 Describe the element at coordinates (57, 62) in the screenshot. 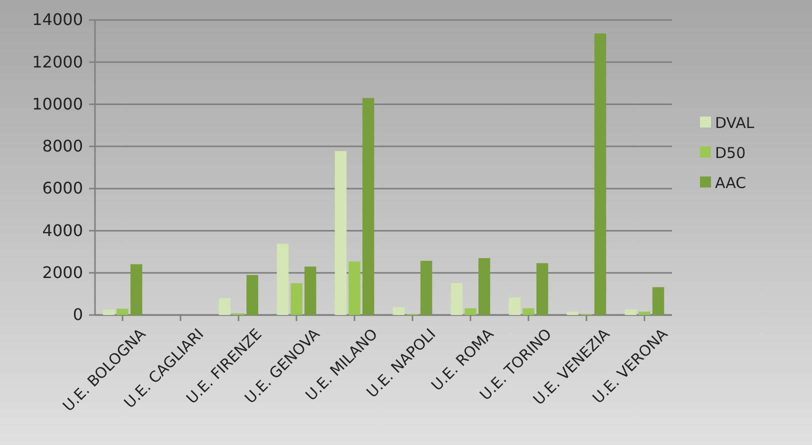

I see `y-tick-label: 12000` at that location.